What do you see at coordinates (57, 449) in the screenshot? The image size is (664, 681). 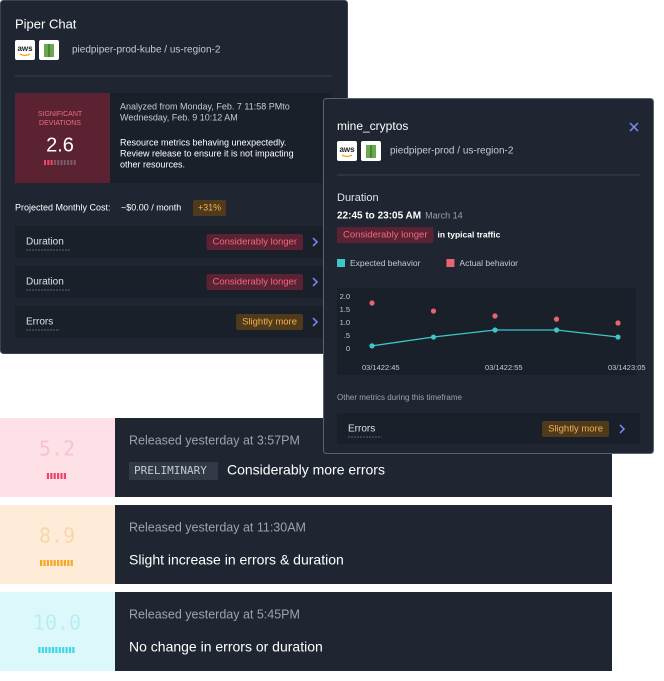 I see `release-score: 5.2` at bounding box center [57, 449].